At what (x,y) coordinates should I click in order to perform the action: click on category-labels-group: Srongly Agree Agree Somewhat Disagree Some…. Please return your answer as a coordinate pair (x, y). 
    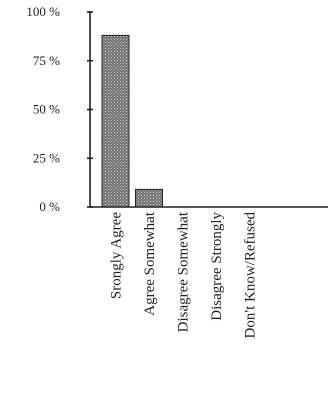
    Looking at the image, I should click on (184, 274).